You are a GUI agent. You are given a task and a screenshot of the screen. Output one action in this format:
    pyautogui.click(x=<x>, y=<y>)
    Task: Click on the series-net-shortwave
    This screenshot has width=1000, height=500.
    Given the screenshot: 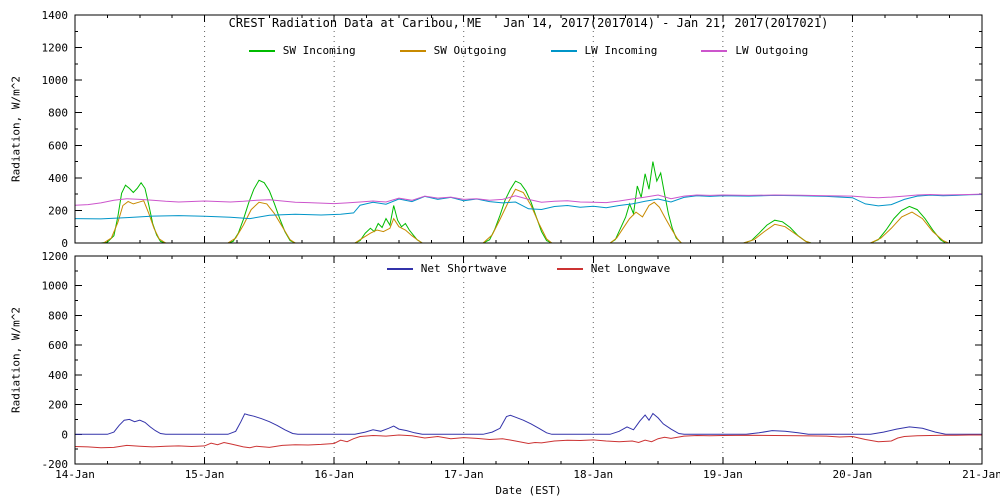 What is the action you would take?
    pyautogui.click(x=528, y=423)
    